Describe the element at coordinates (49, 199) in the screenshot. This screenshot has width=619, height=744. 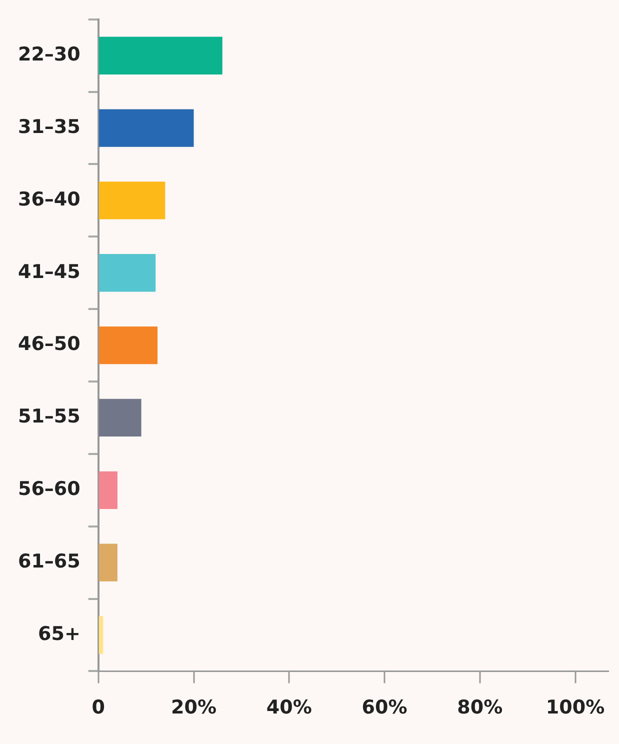
I see `y-tick-label: 36–40` at that location.